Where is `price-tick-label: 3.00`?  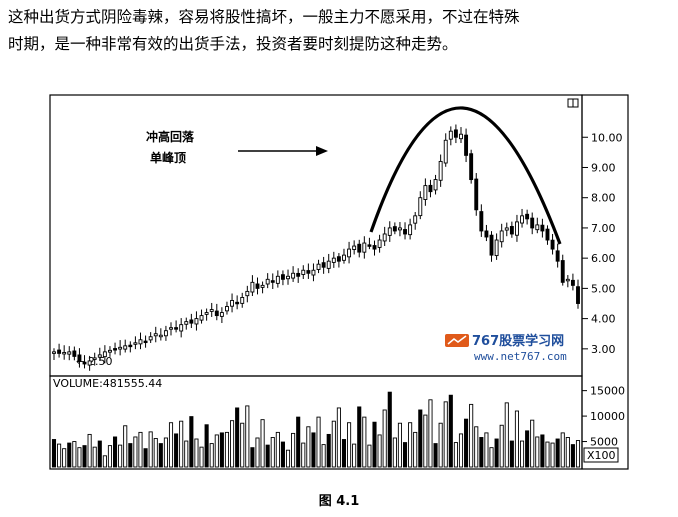
price-tick-label: 3.00 is located at coordinates (603, 349).